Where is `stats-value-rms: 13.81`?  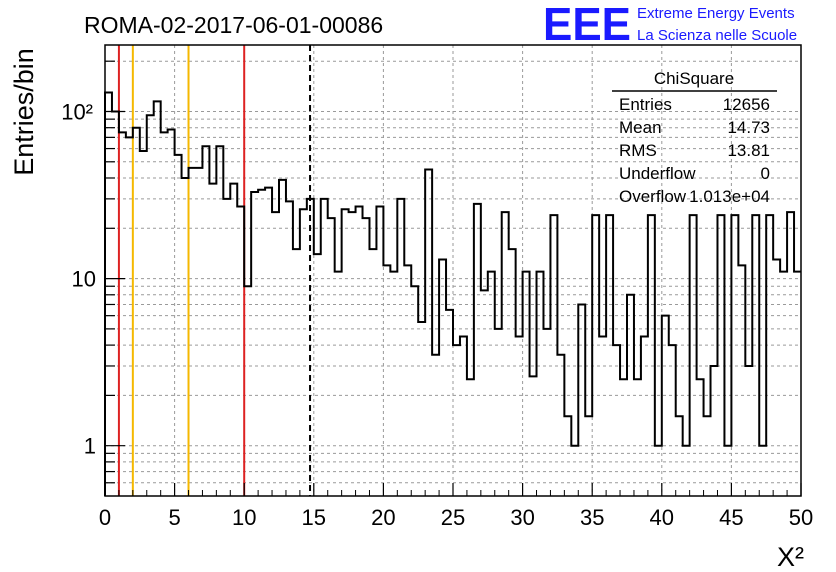
stats-value-rms: 13.81 is located at coordinates (748, 150).